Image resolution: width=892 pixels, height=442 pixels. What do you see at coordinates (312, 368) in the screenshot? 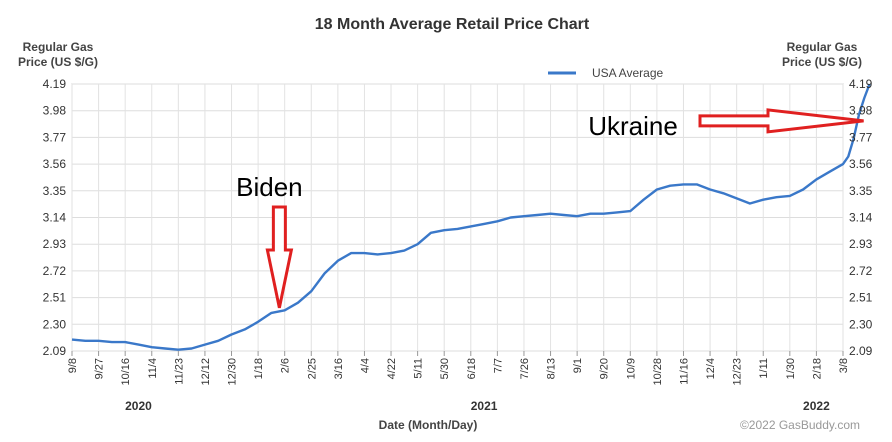
I see `x-tick-label: 2/25` at bounding box center [312, 368].